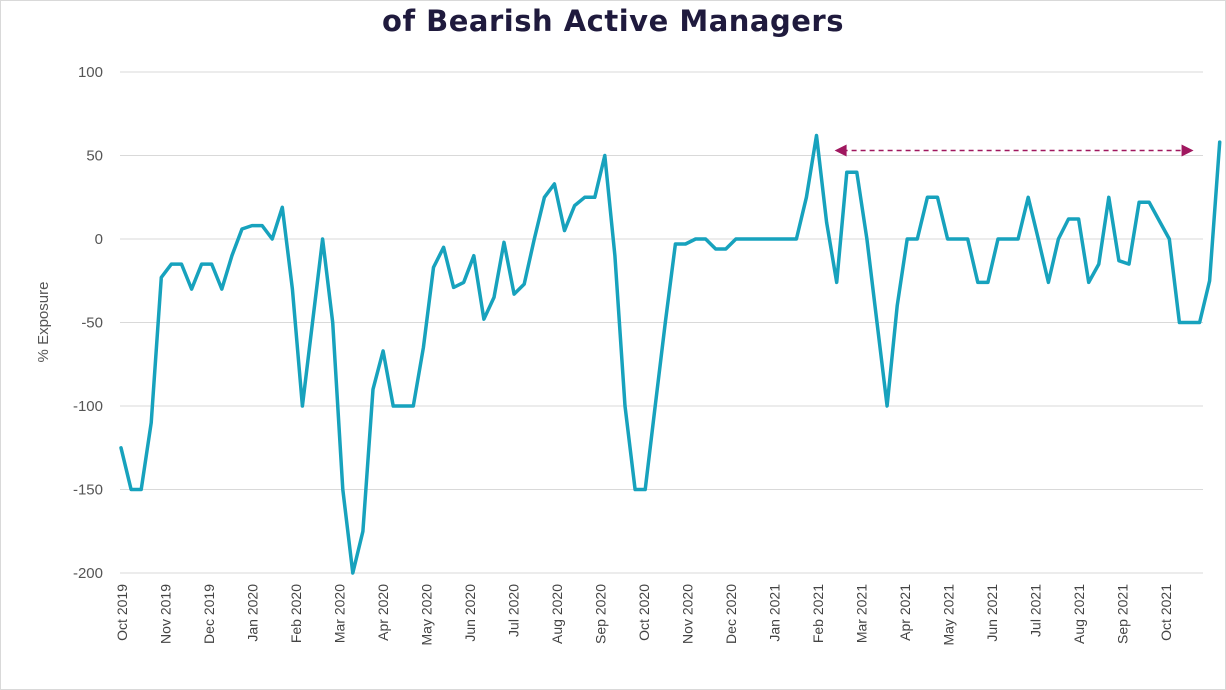 Image resolution: width=1226 pixels, height=690 pixels. Describe the element at coordinates (383, 612) in the screenshot. I see `x-tick-label: Apr 2020` at that location.